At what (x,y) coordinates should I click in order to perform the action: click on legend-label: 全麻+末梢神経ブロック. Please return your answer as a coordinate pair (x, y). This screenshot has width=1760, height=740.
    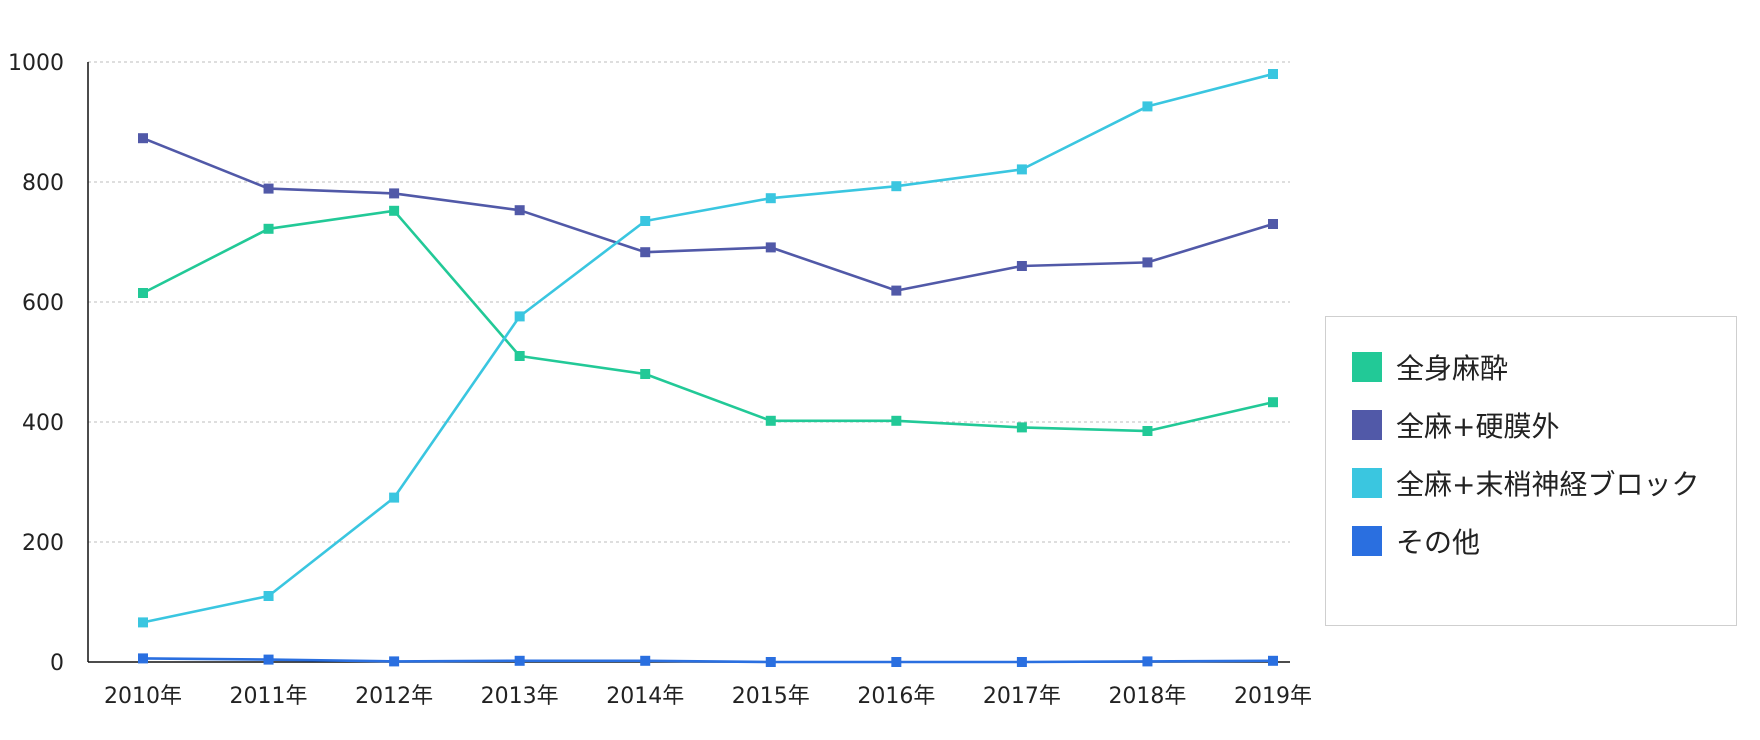
    Looking at the image, I should click on (1548, 484).